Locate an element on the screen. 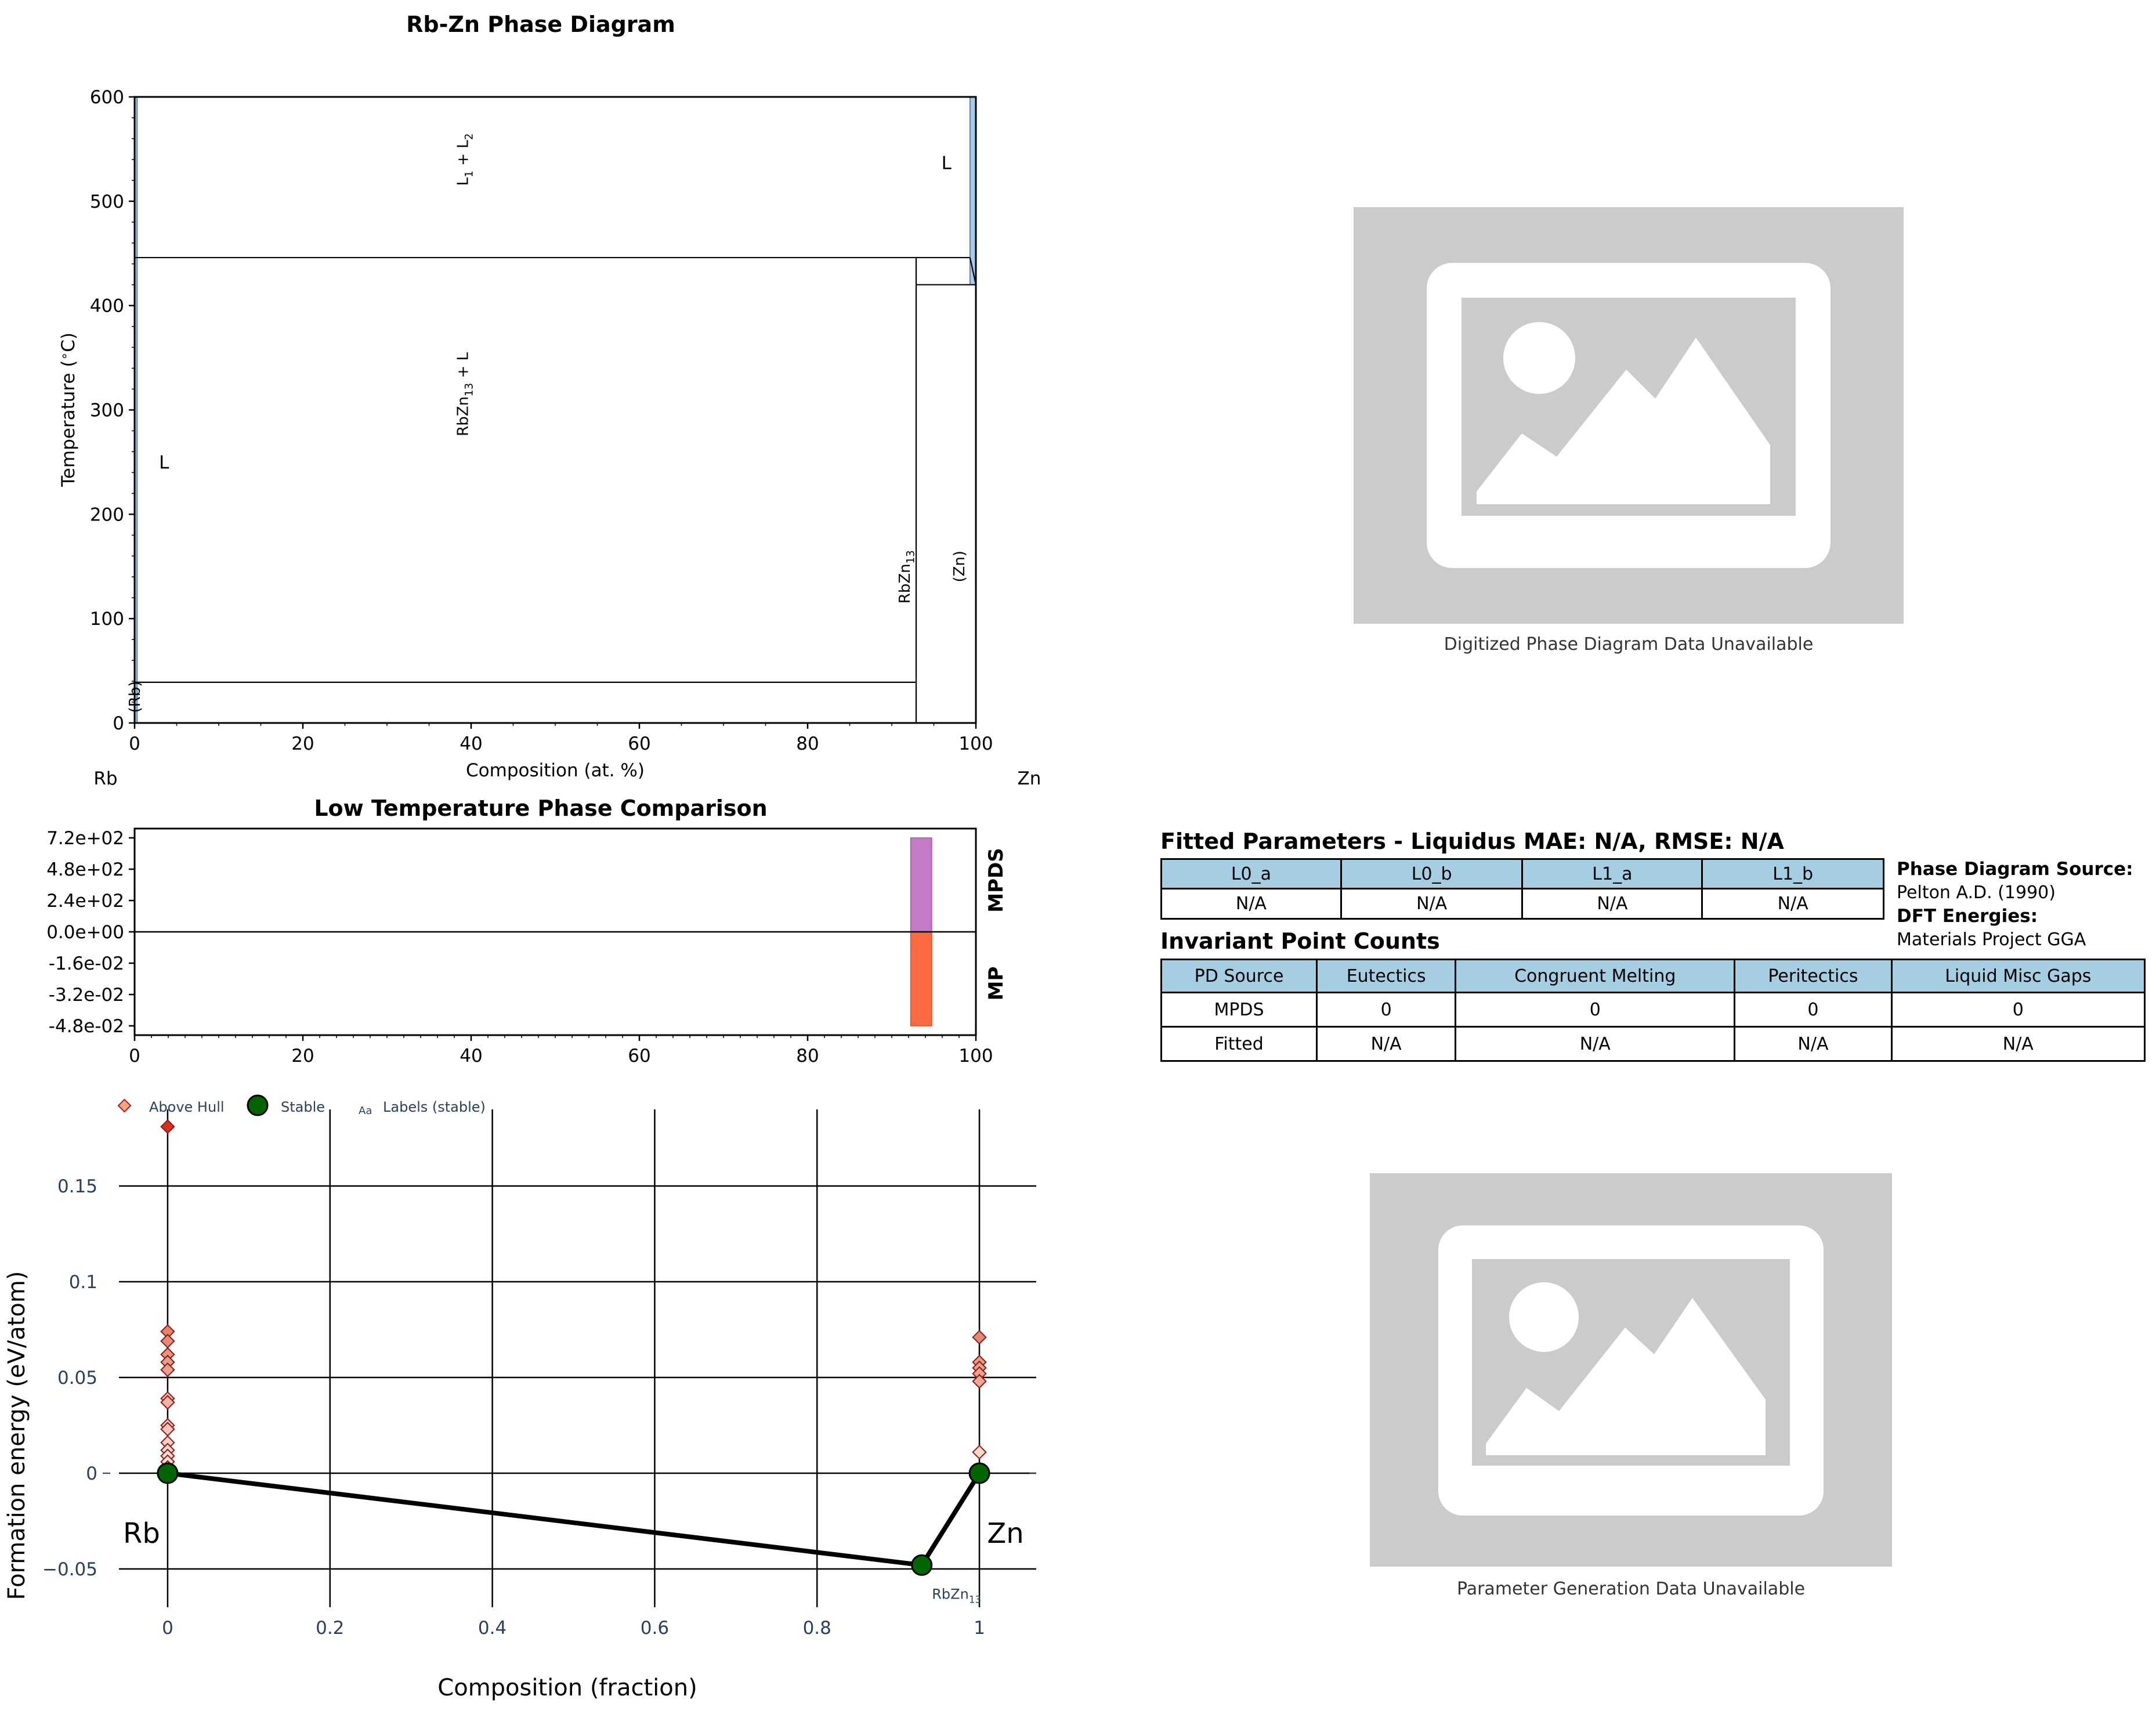  invariant-row: MPDS 0 0 0 0 is located at coordinates (1653, 1010).